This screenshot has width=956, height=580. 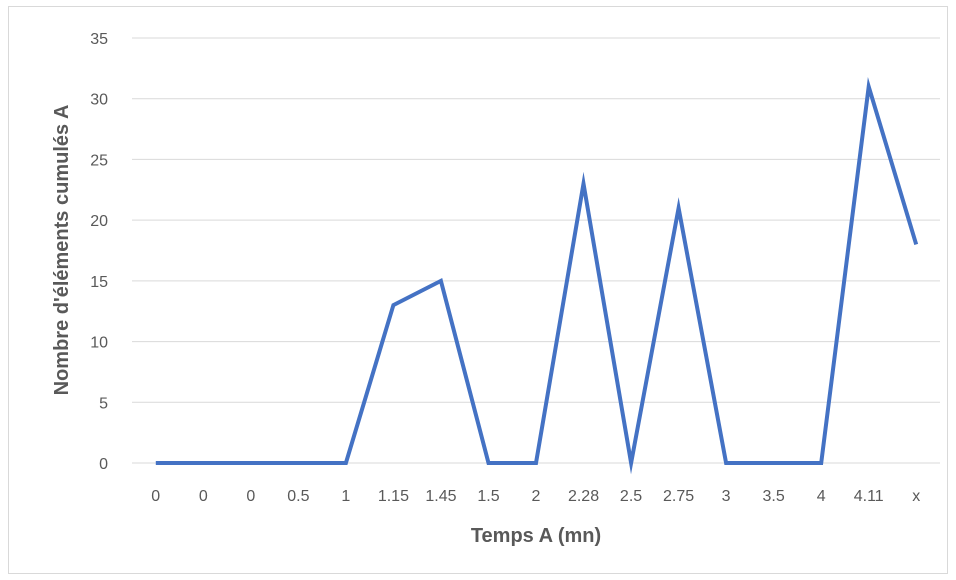 I want to click on x-tick-label: 3.5, so click(x=774, y=496).